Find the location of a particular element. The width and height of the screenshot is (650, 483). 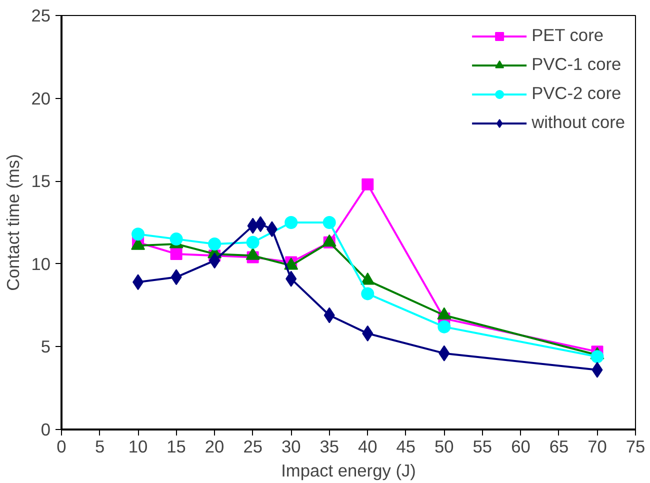

x-tick-label: 45 is located at coordinates (406, 446).